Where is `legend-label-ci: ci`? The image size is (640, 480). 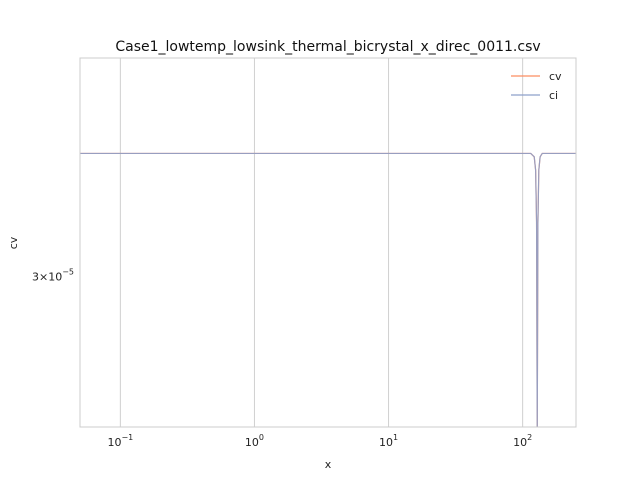
legend-label-ci: ci is located at coordinates (553, 95).